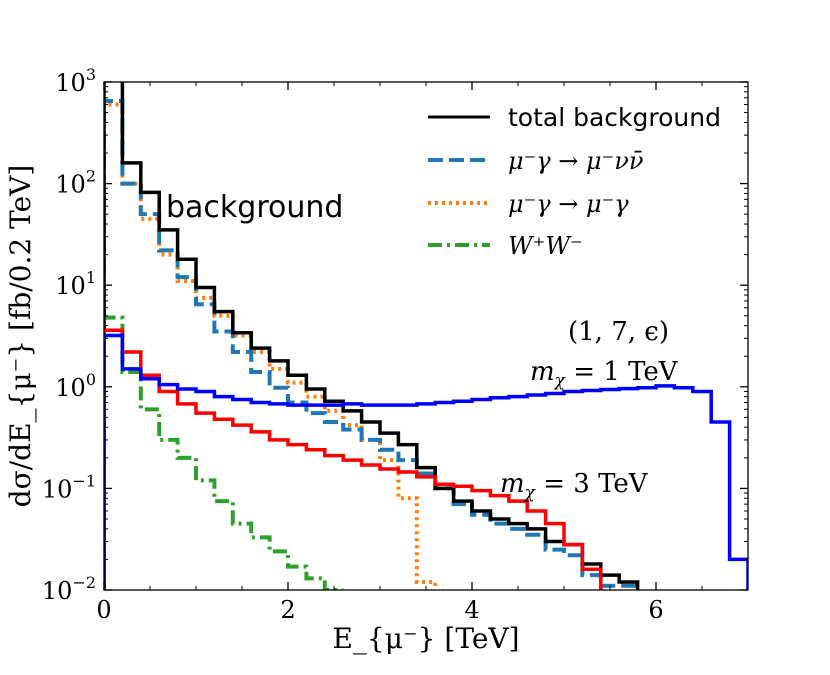  Describe the element at coordinates (574, 486) in the screenshot. I see `mass-3tev-annotation: mχ = 3 TeV` at that location.